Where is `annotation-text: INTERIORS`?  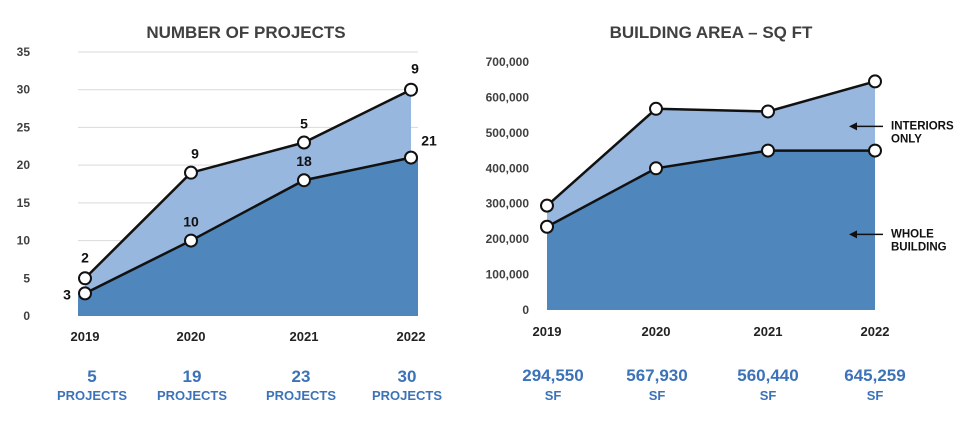
annotation-text: INTERIORS is located at coordinates (922, 126).